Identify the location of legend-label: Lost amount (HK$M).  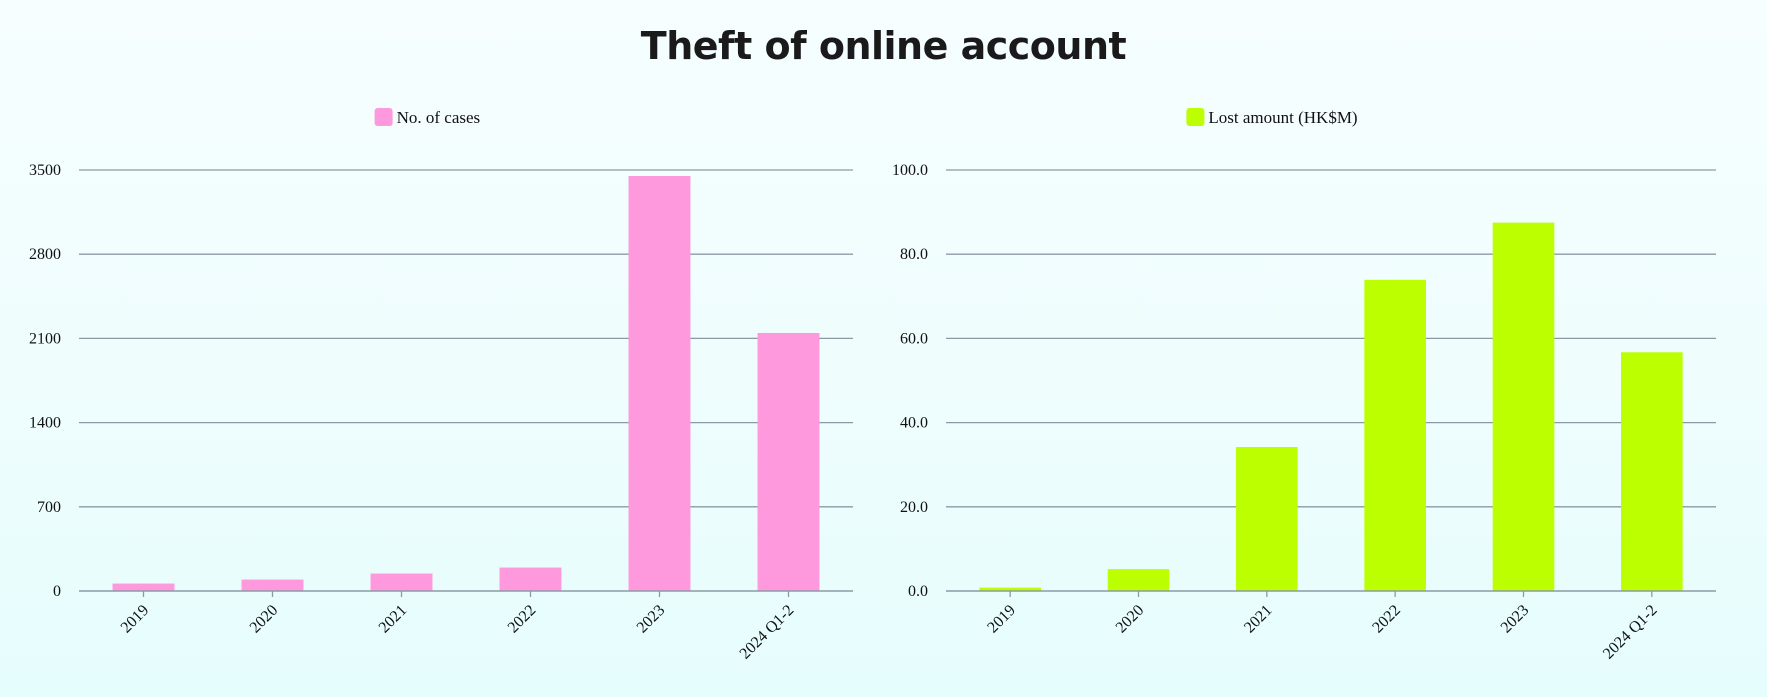
(1282, 117).